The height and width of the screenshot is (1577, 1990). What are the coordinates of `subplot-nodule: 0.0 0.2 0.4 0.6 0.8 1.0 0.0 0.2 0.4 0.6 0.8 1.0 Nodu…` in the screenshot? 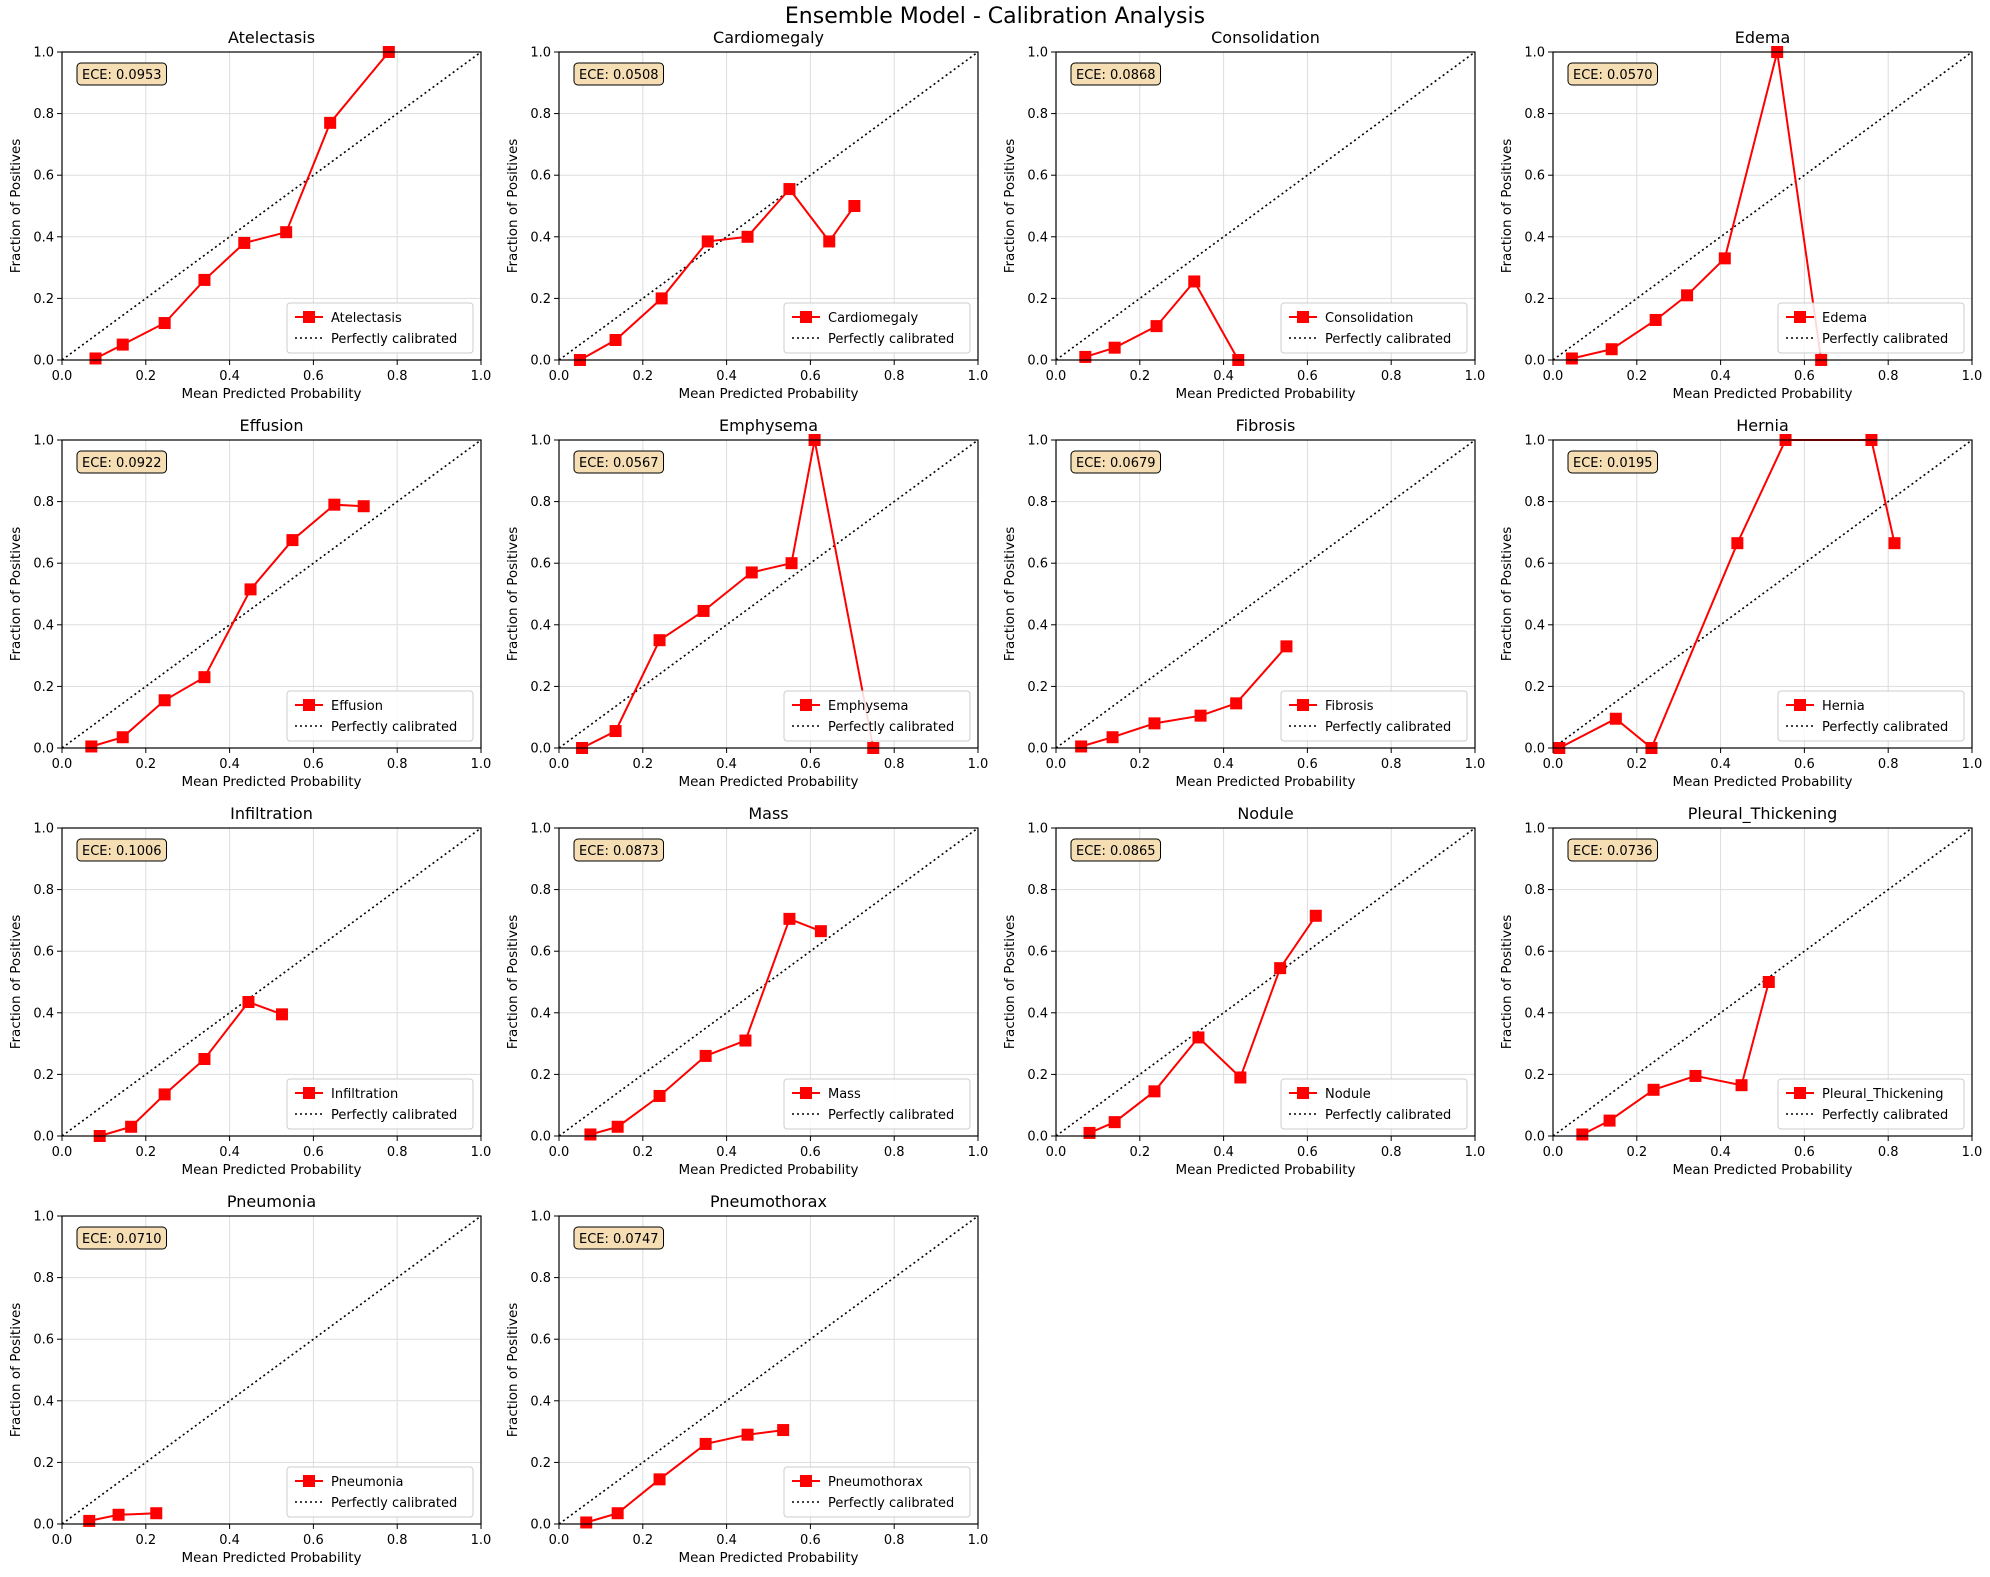 It's located at (1243, 991).